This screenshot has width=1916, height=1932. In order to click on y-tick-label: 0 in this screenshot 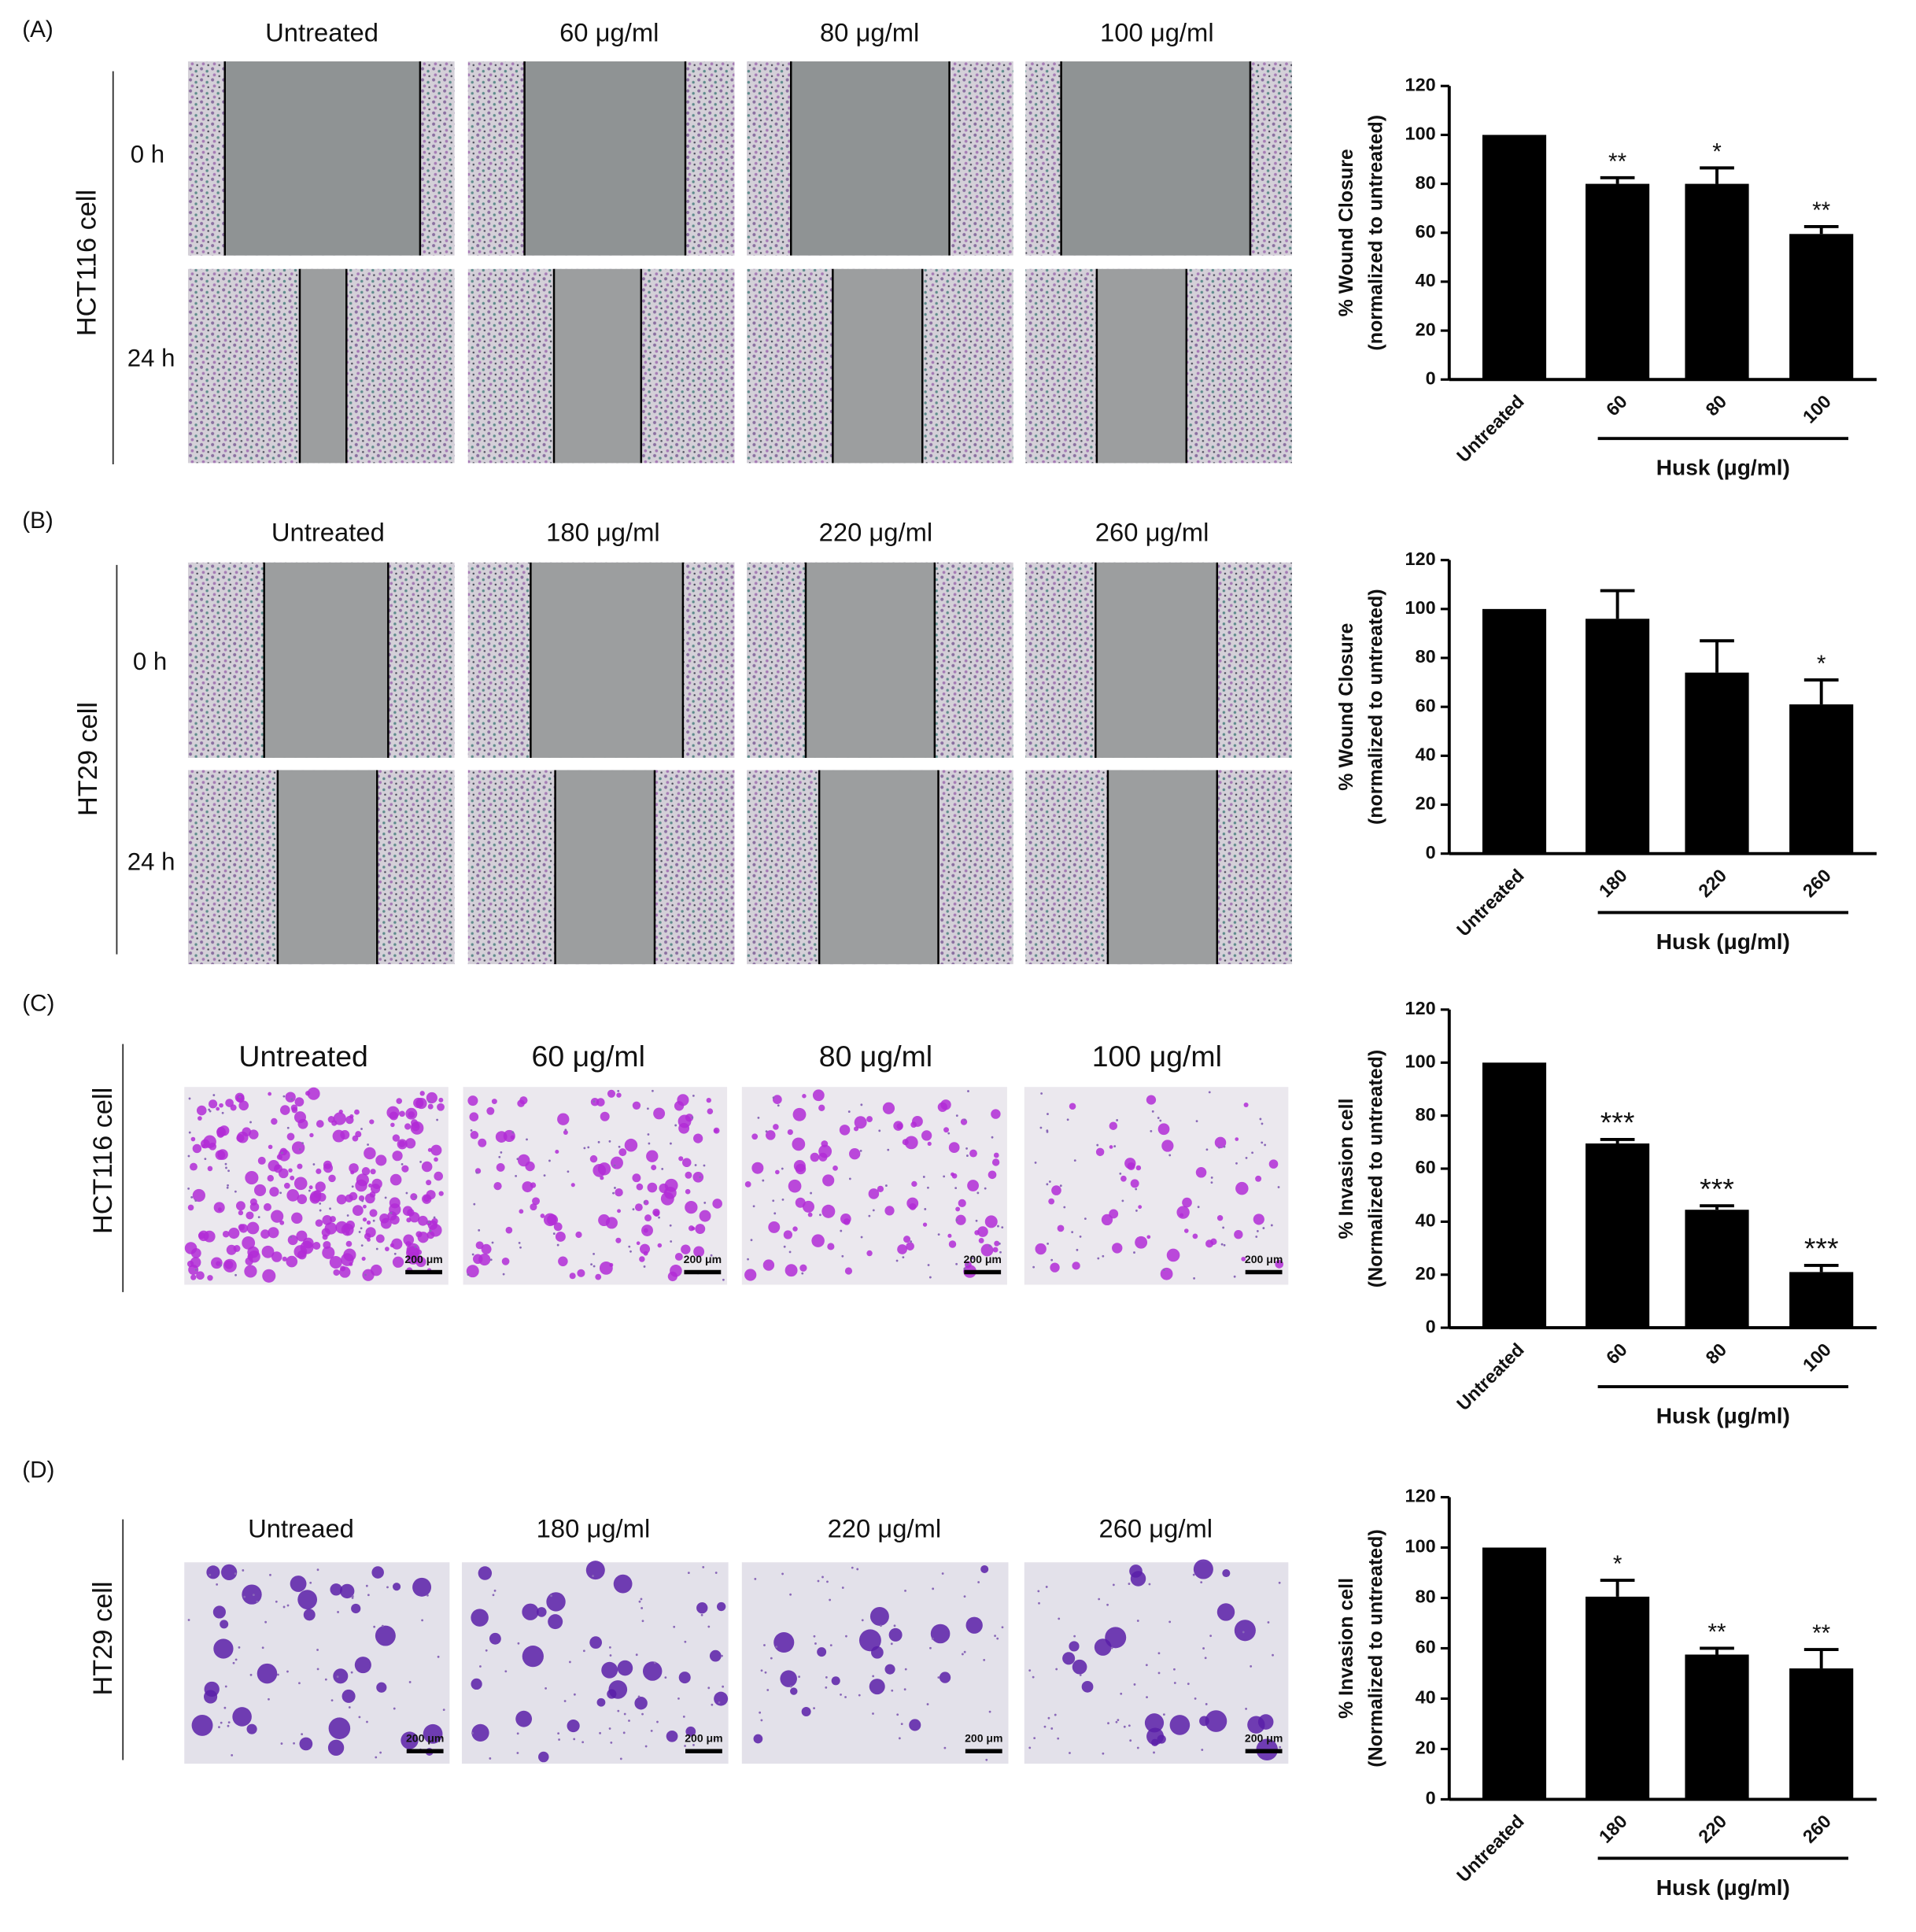, I will do `click(1431, 378)`.